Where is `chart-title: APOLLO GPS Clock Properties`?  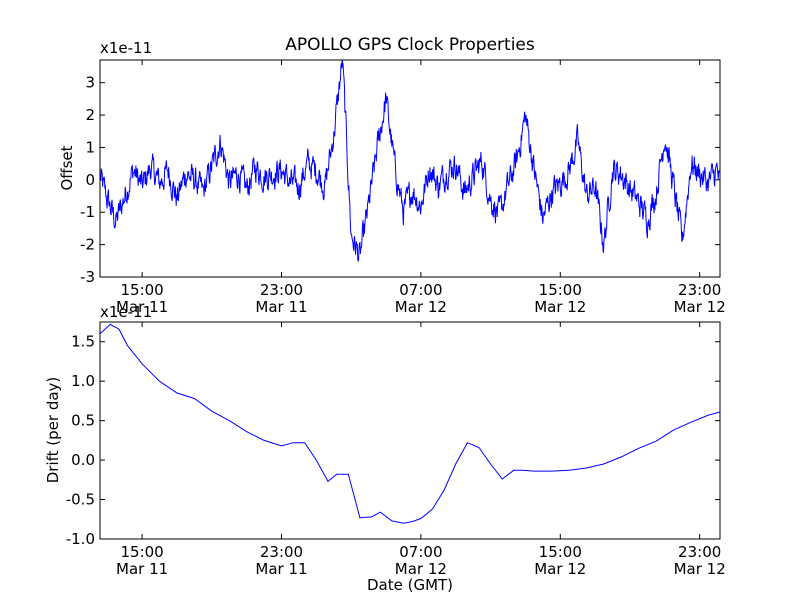 chart-title: APOLLO GPS Clock Properties is located at coordinates (410, 45).